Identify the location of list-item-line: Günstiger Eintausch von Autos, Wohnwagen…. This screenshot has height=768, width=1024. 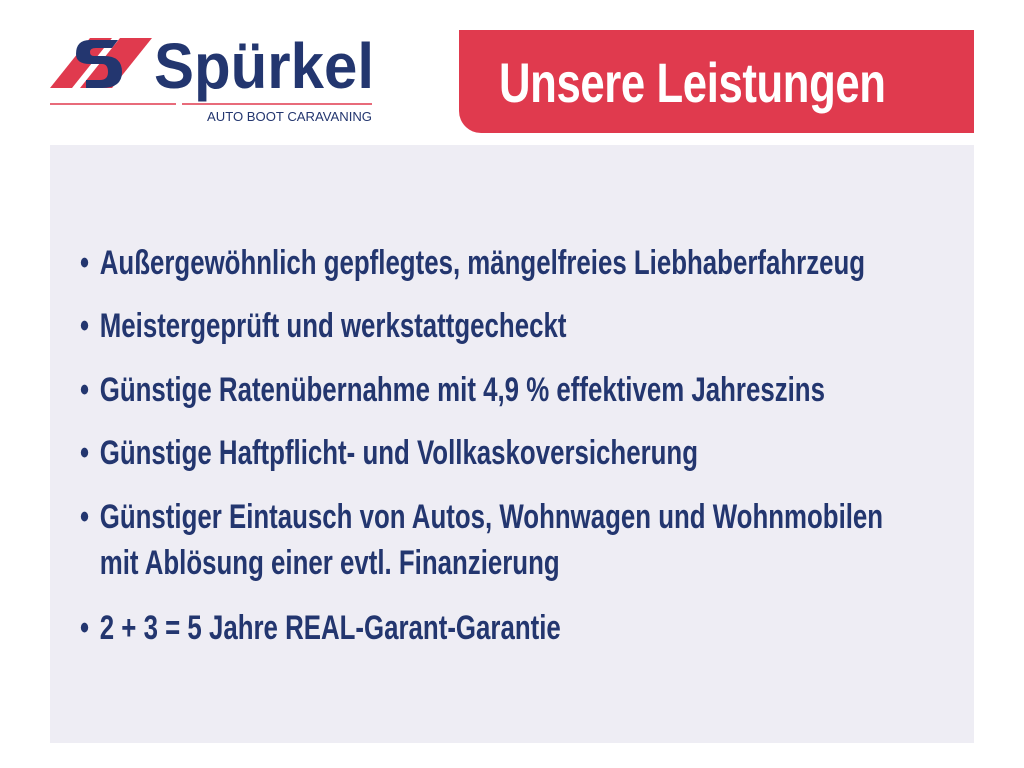
(491, 517).